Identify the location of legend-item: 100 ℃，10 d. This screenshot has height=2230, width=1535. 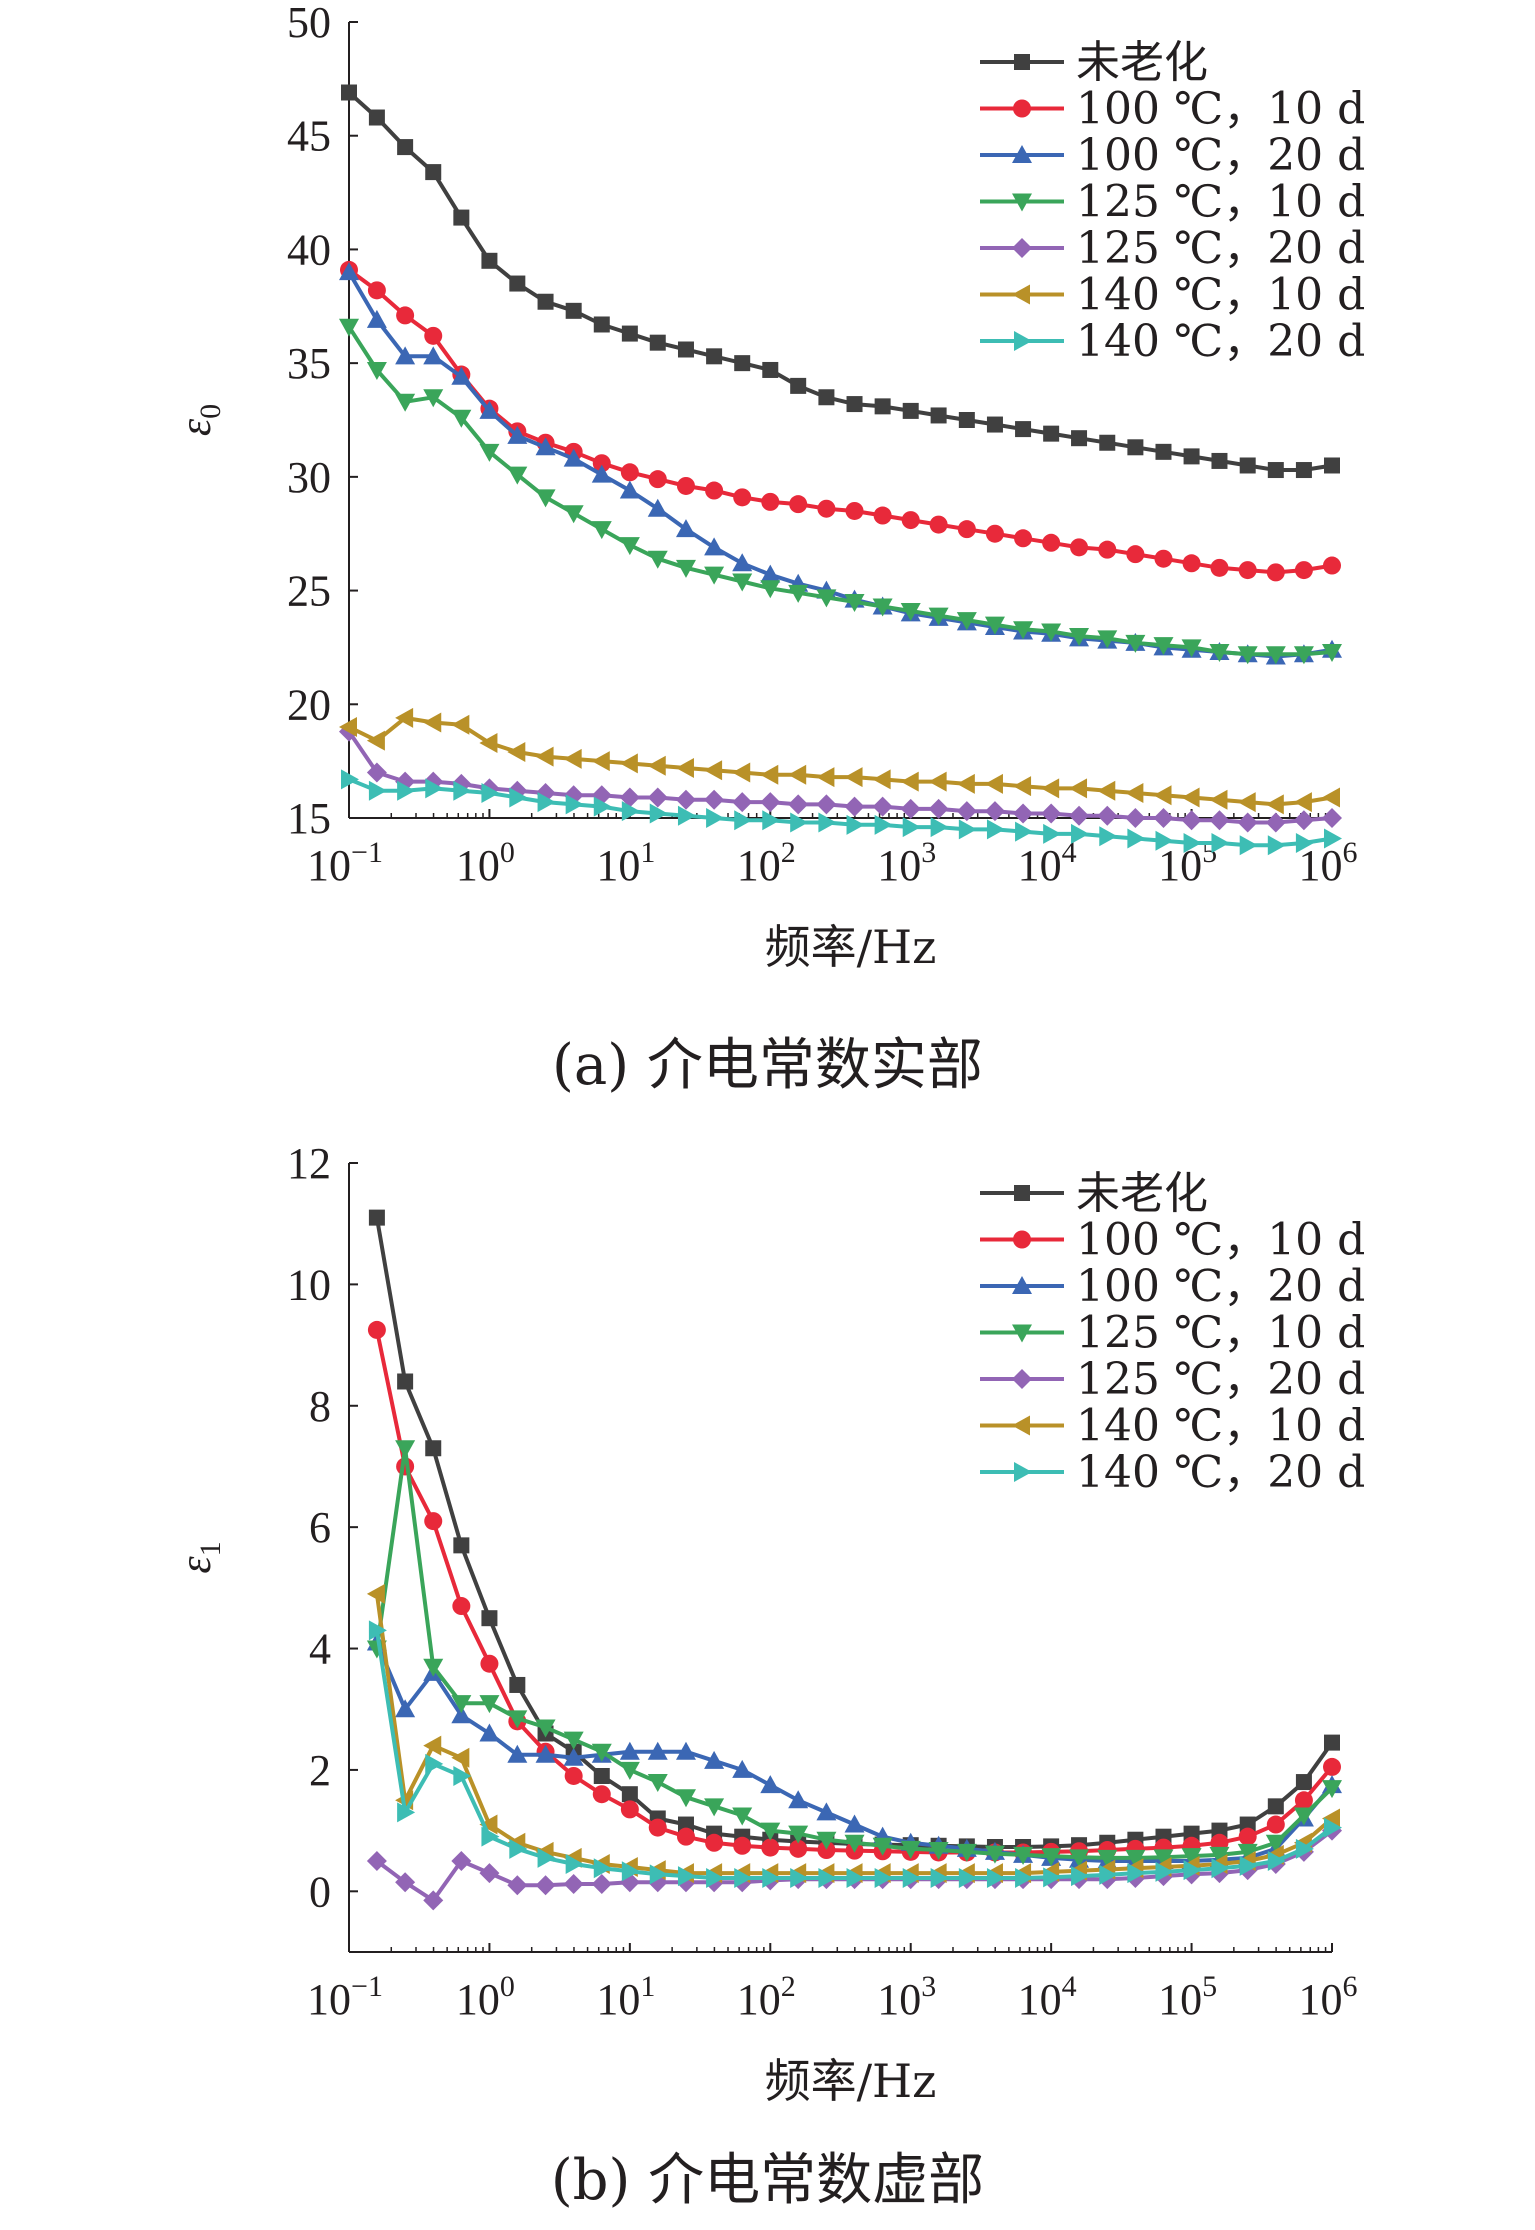
(1172, 109).